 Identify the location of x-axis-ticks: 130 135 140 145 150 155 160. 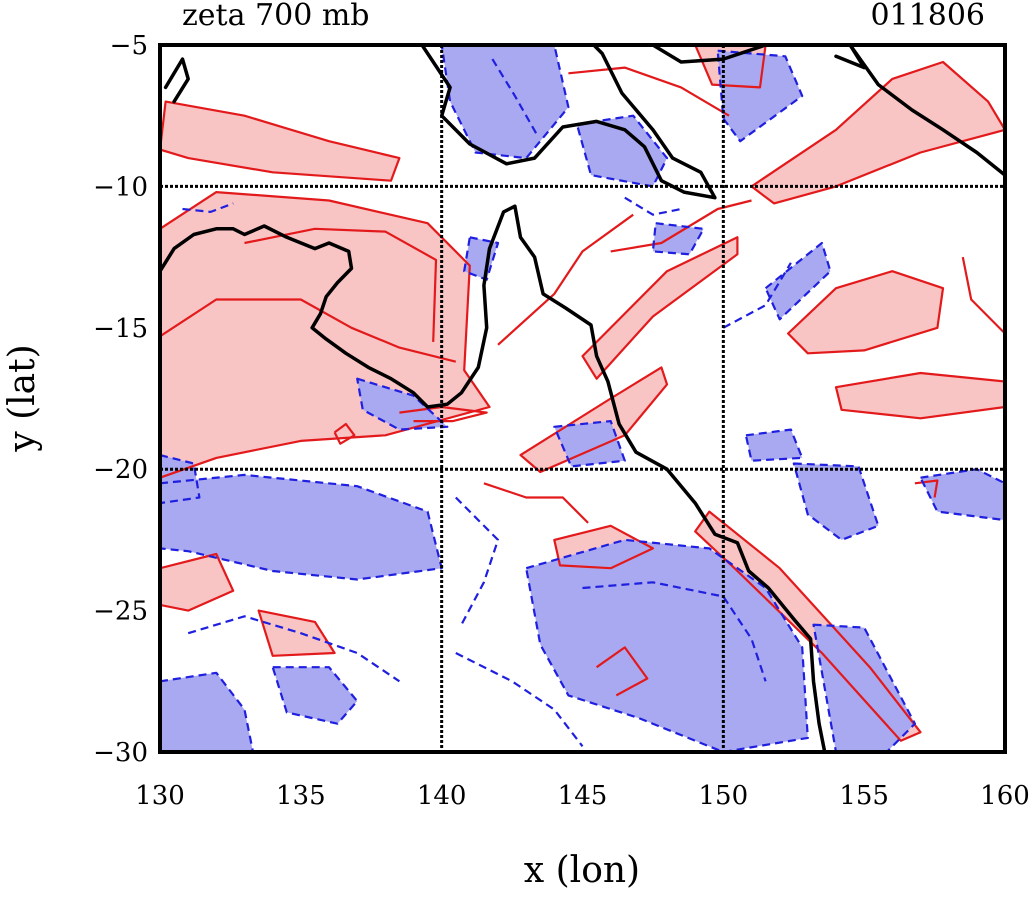
(582, 796).